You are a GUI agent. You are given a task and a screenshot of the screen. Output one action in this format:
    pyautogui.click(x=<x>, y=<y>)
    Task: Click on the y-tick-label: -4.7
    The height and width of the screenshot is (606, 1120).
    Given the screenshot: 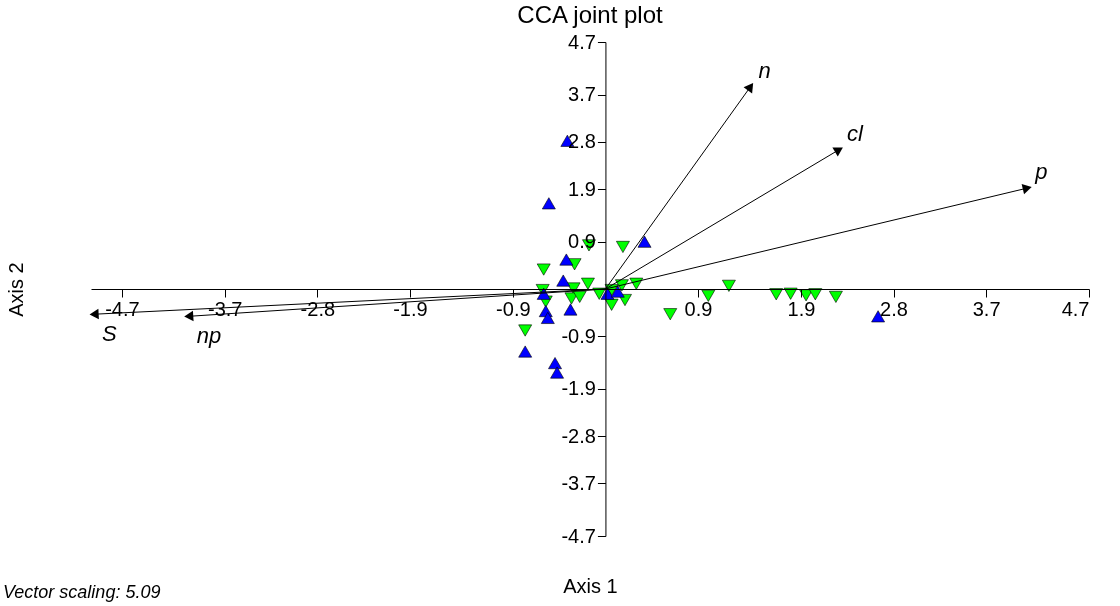 What is the action you would take?
    pyautogui.click(x=578, y=535)
    